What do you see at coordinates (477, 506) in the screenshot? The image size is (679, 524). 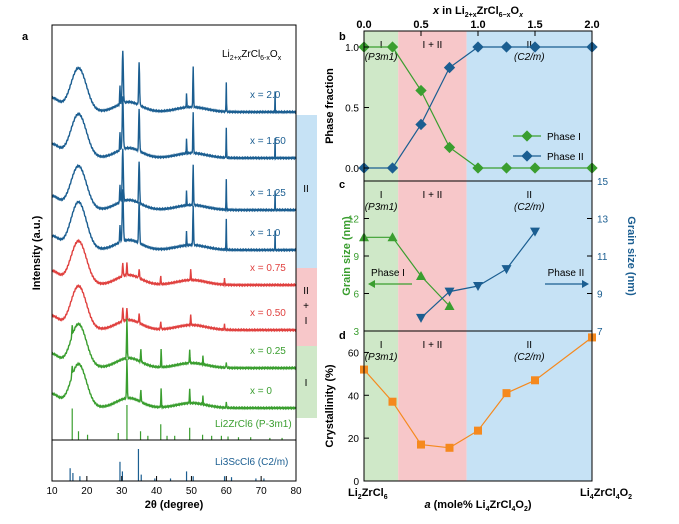 I see `panel-d-xlabel: a (mole% Li4ZrCl4O2)` at bounding box center [477, 506].